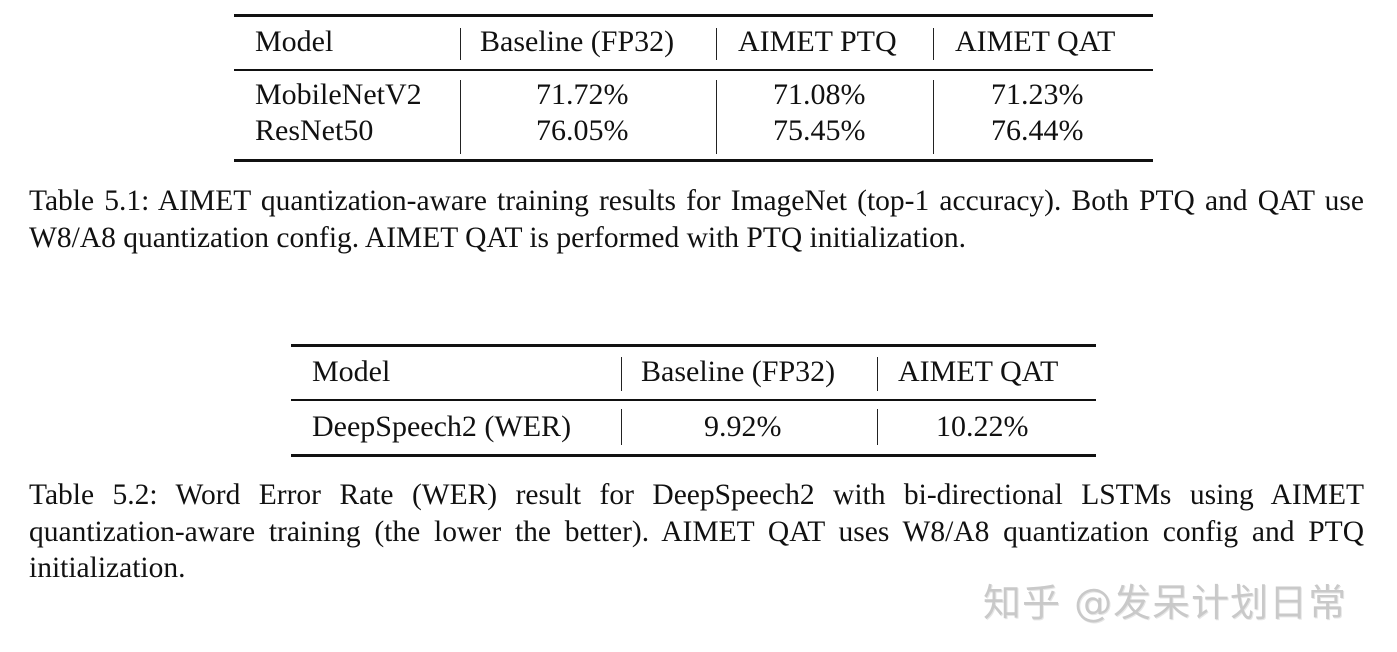 The image size is (1397, 652). What do you see at coordinates (1037, 94) in the screenshot?
I see `table-cell-qat: 71.23%` at bounding box center [1037, 94].